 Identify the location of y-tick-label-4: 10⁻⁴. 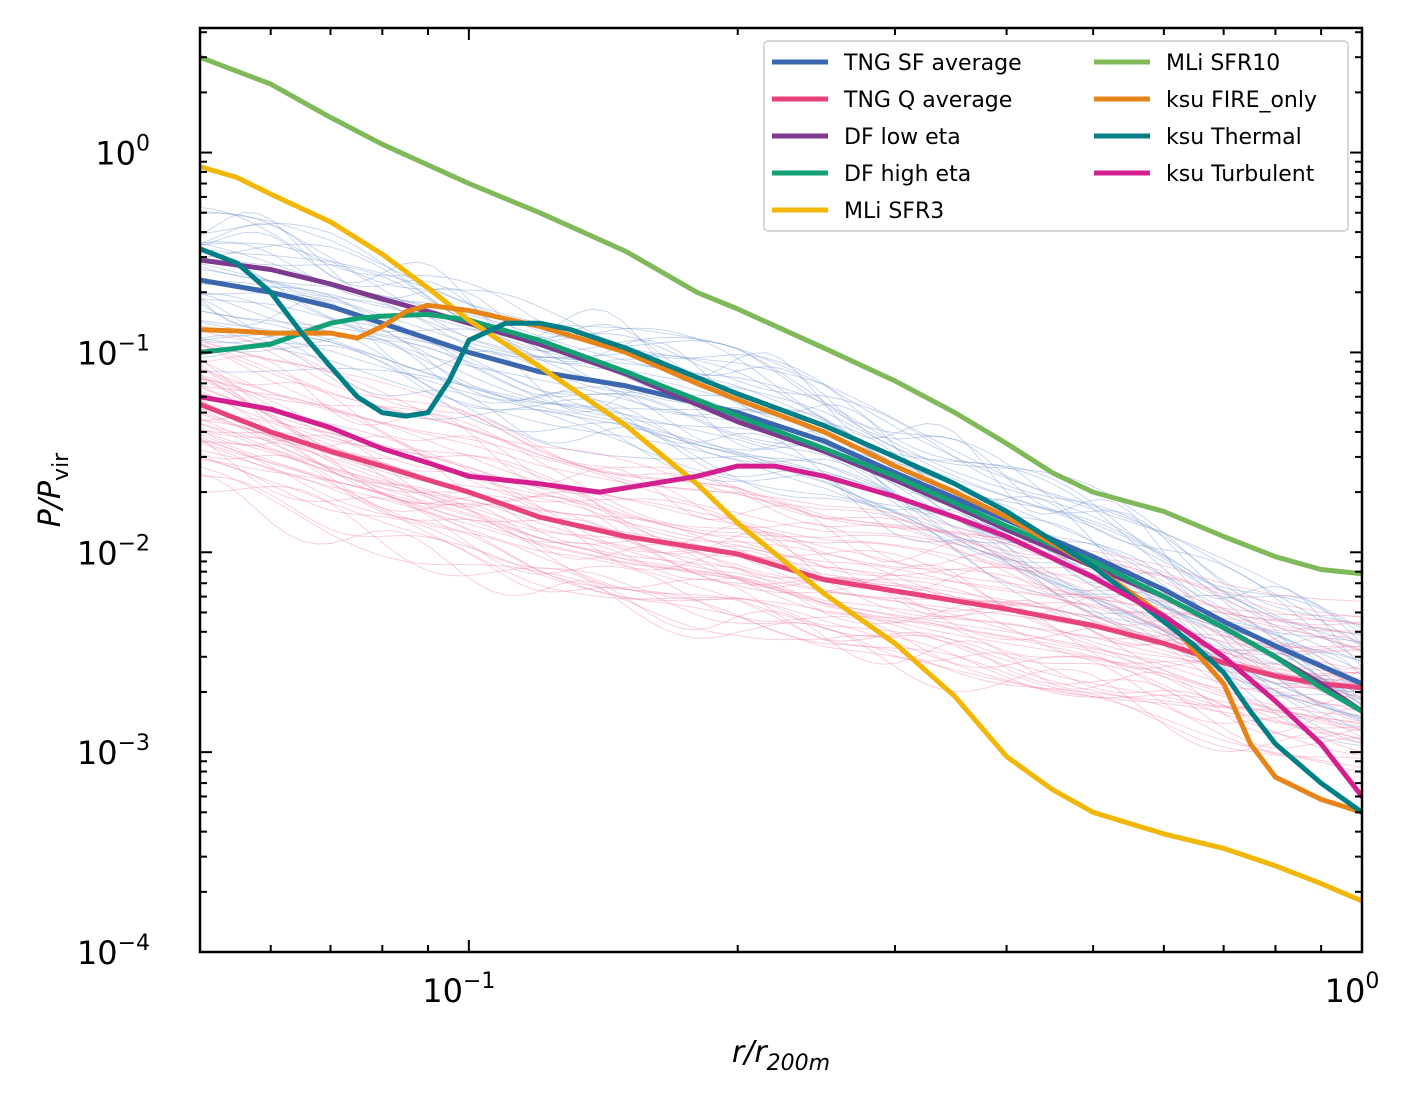
(113, 951).